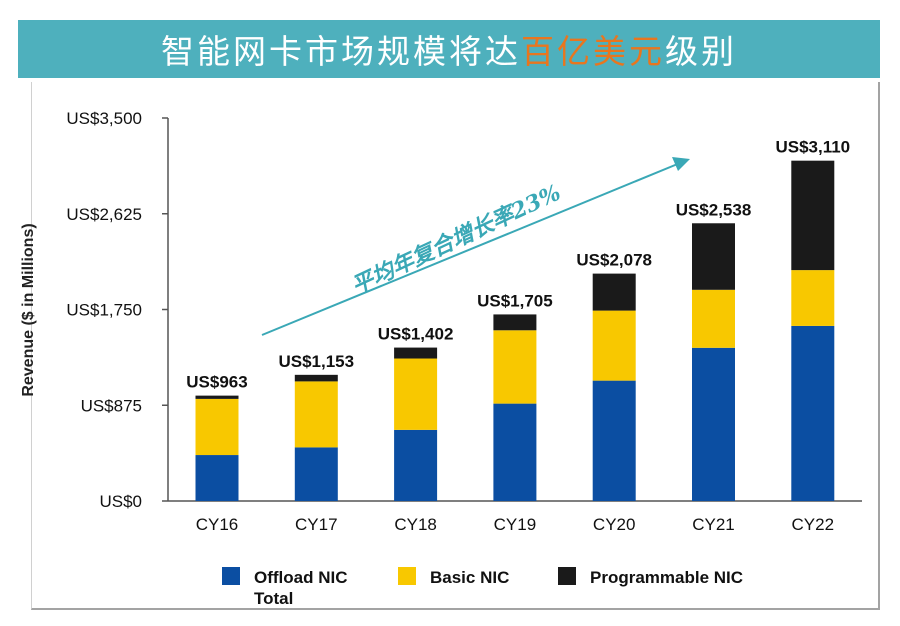 This screenshot has width=900, height=626. What do you see at coordinates (316, 361) in the screenshot?
I see `total-value-label: US$1,153` at bounding box center [316, 361].